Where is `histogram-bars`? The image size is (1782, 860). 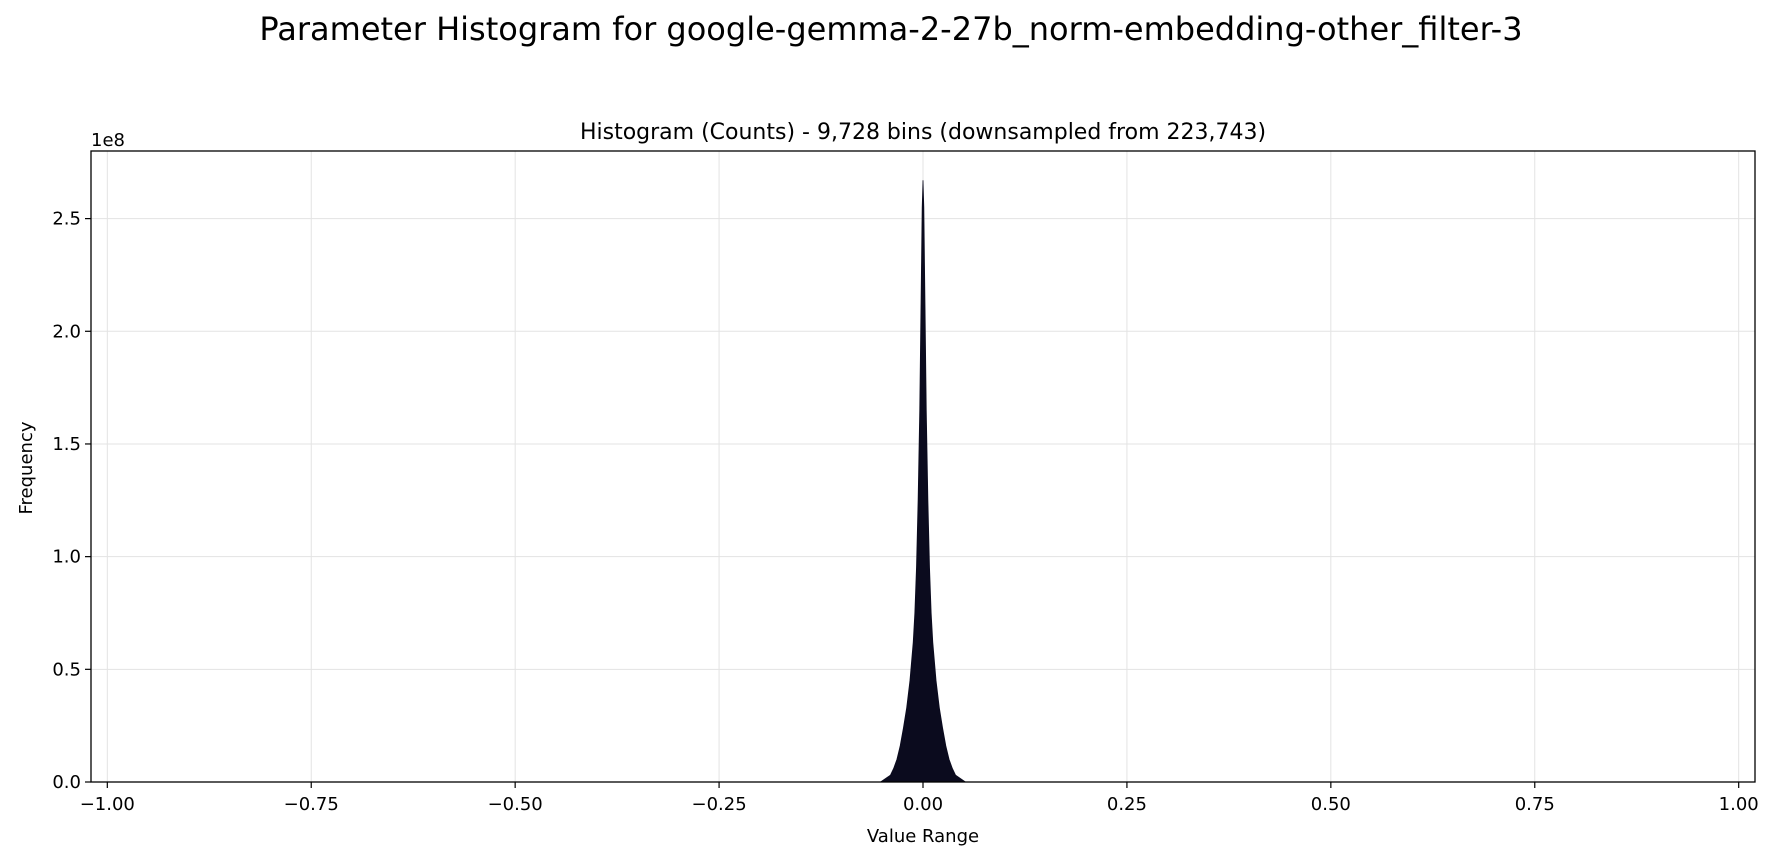 histogram-bars is located at coordinates (923, 481).